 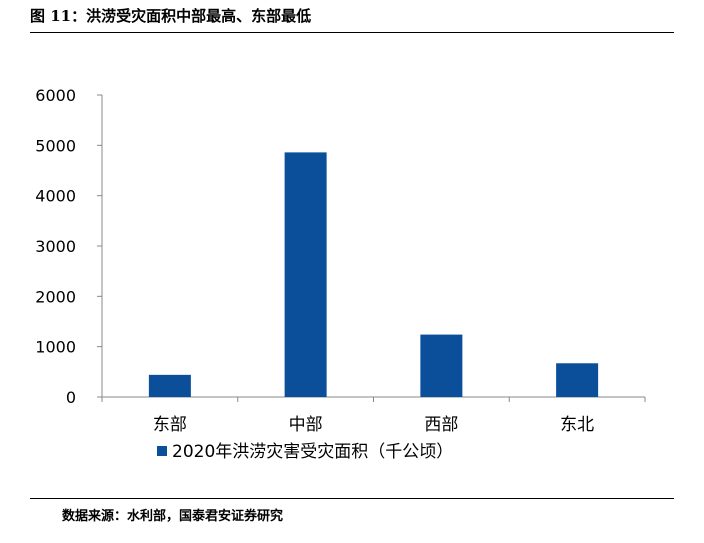 What do you see at coordinates (55, 246) in the screenshot?
I see `y-tick-label: 3000` at bounding box center [55, 246].